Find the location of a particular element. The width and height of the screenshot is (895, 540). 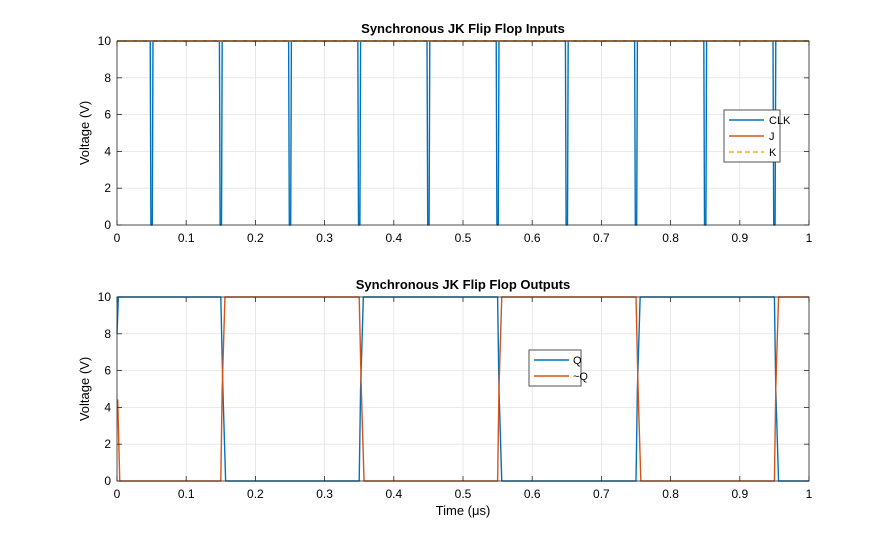

legend-label-q: Q is located at coordinates (577, 361).